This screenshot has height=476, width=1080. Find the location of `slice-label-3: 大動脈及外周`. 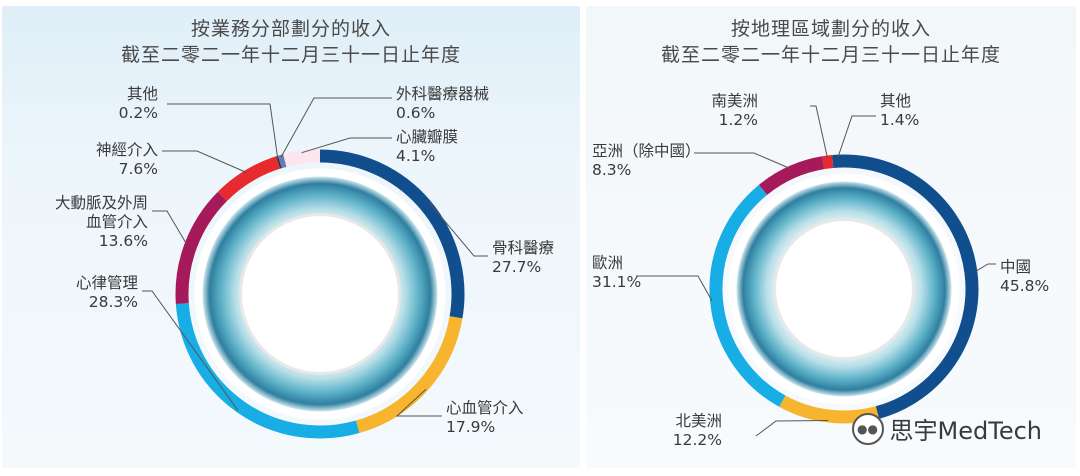

slice-label-3: 大動脈及外周 is located at coordinates (101, 203).